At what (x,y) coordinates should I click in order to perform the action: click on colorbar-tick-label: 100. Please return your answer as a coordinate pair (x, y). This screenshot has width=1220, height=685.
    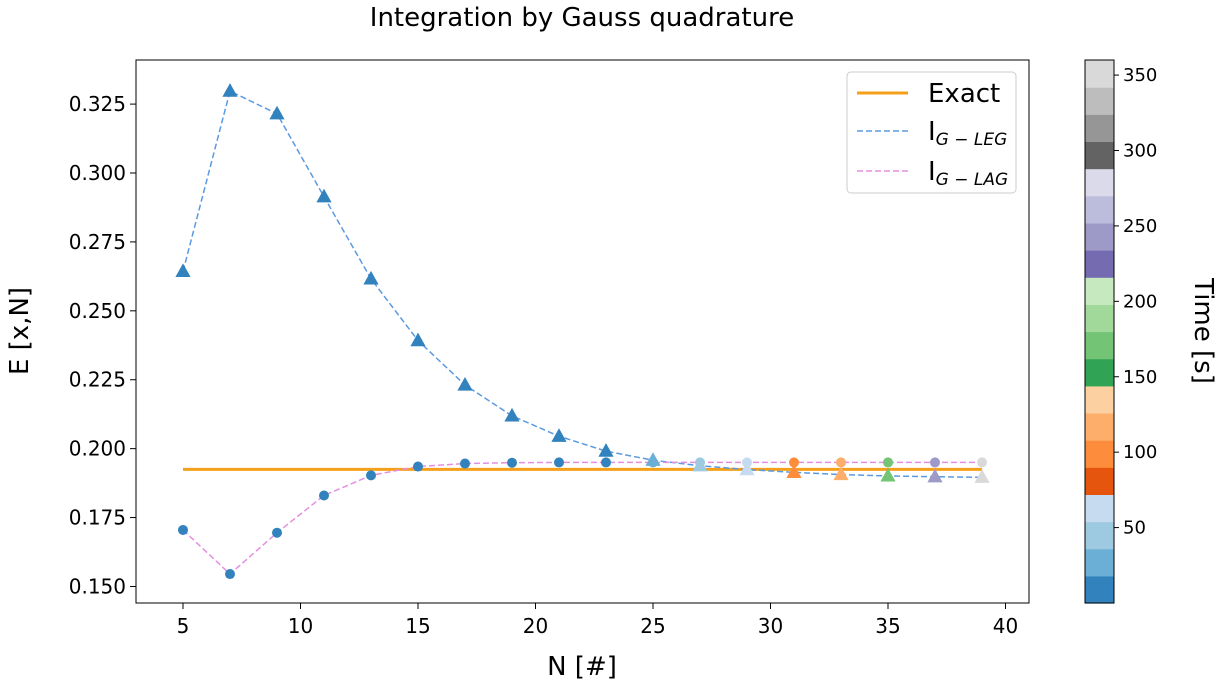
    Looking at the image, I should click on (1140, 452).